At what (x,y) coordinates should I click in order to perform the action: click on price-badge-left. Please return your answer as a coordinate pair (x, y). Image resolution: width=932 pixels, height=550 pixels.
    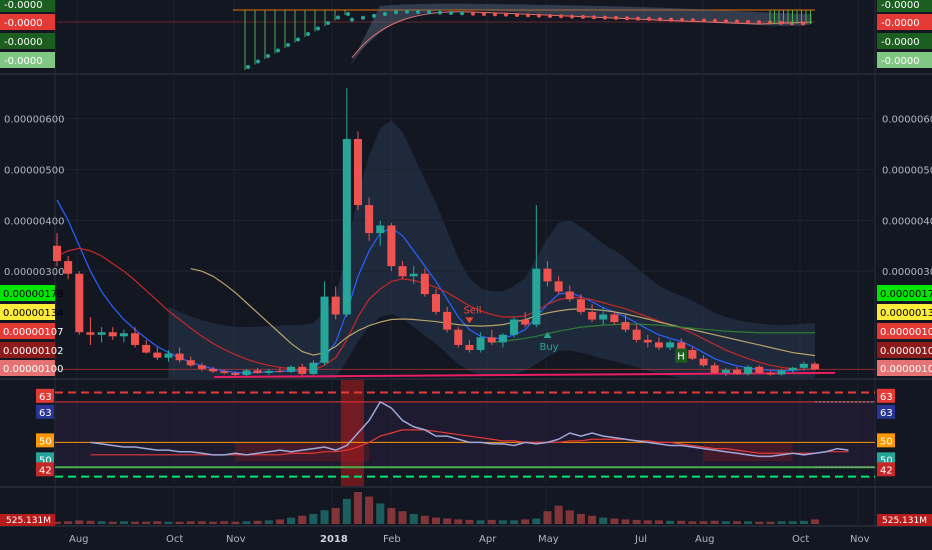
    Looking at the image, I should click on (27, 293).